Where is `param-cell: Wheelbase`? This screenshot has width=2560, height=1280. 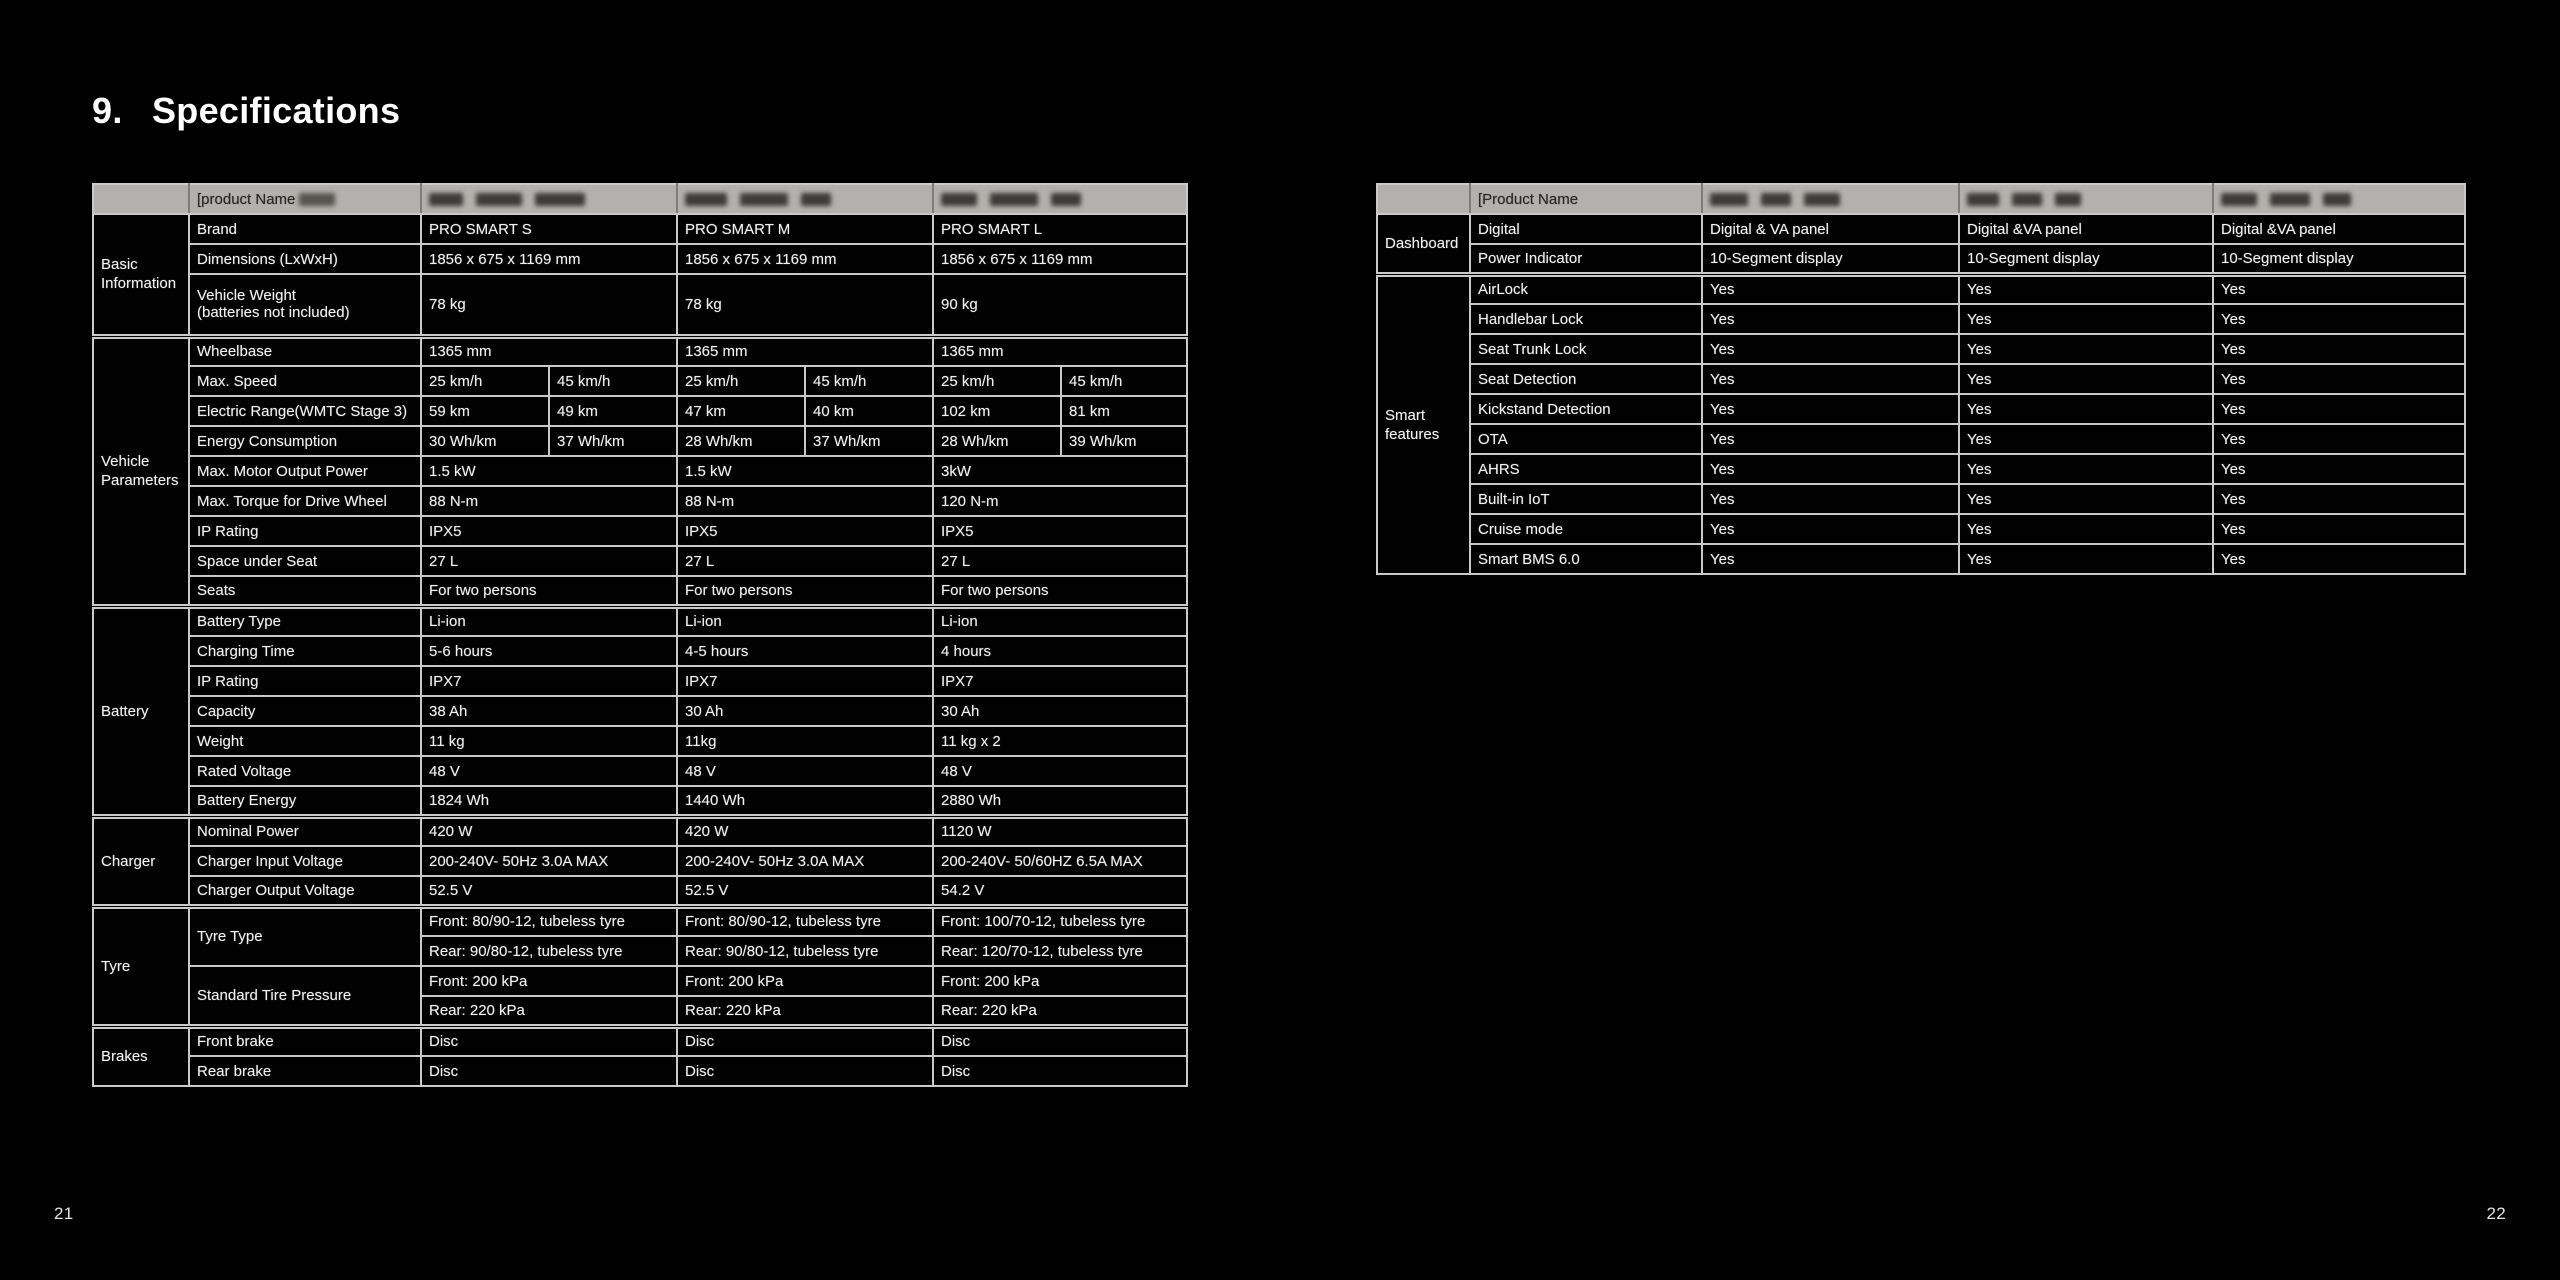
param-cell: Wheelbase is located at coordinates (305, 350).